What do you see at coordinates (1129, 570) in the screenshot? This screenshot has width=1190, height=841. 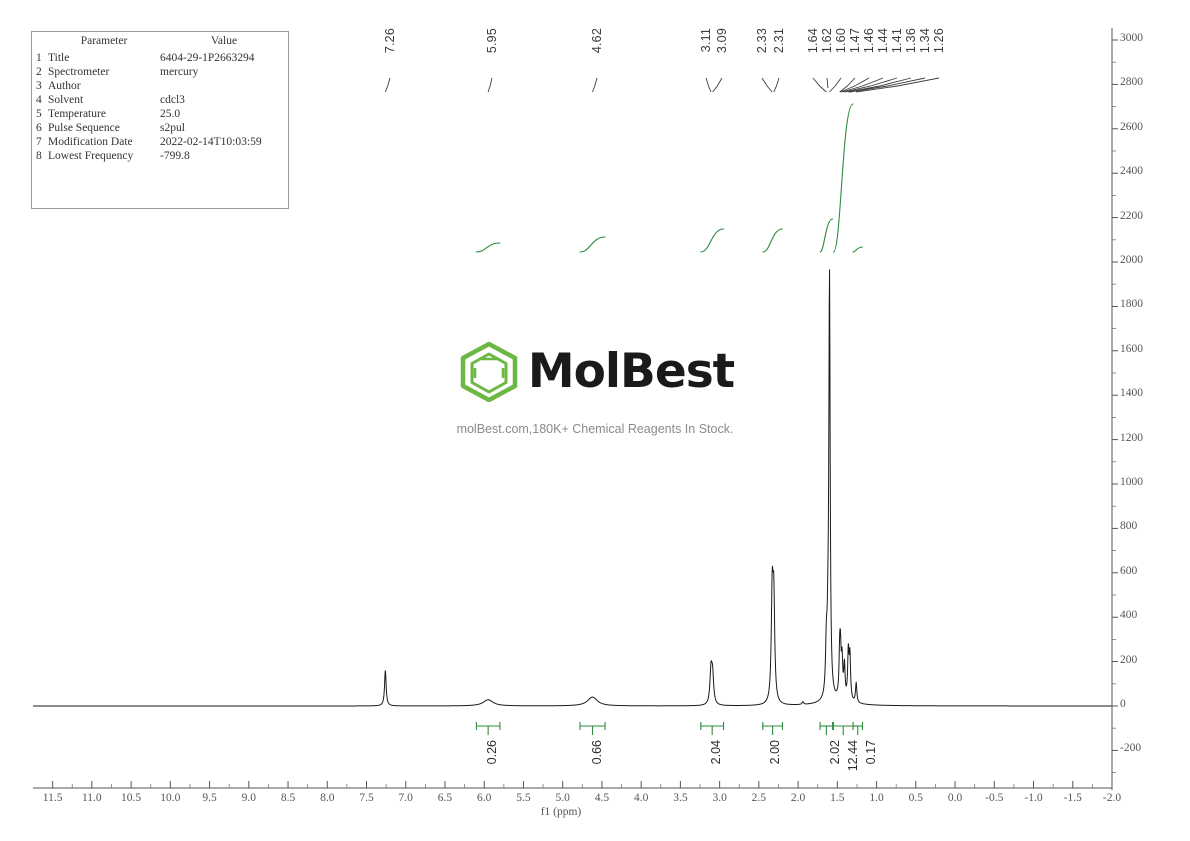 I see `y-tick-label: 600` at bounding box center [1129, 570].